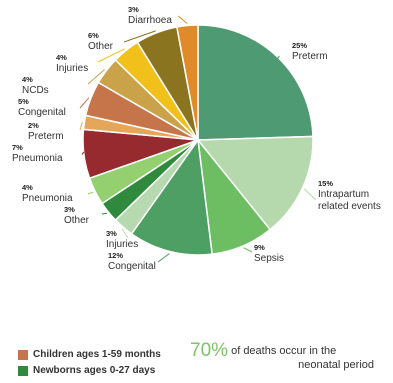 This screenshot has width=393, height=383. Describe the element at coordinates (72, 68) in the screenshot. I see `slice-label-injuries-11: Injuries` at that location.